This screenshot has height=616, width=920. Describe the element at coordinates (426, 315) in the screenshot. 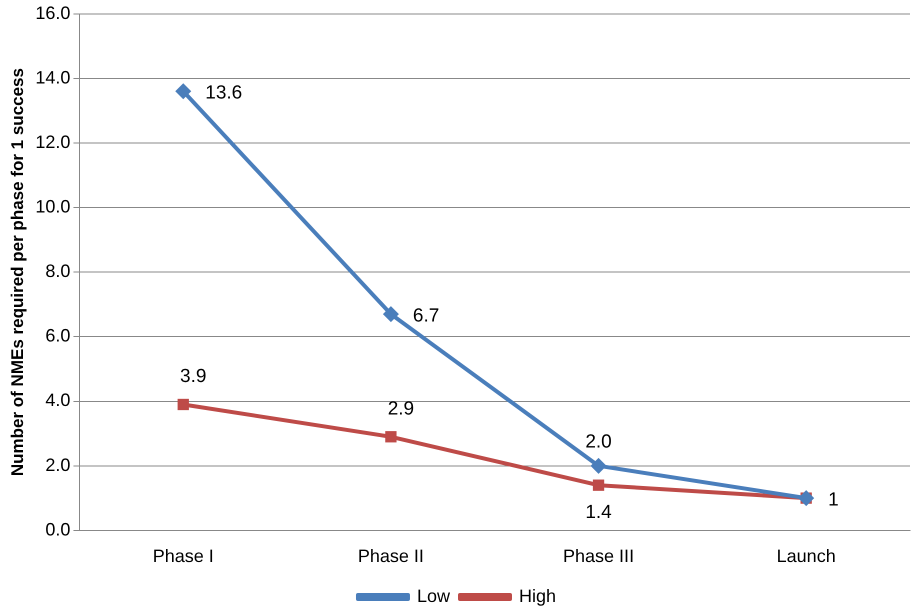

I see `data-label: 6.7` at that location.